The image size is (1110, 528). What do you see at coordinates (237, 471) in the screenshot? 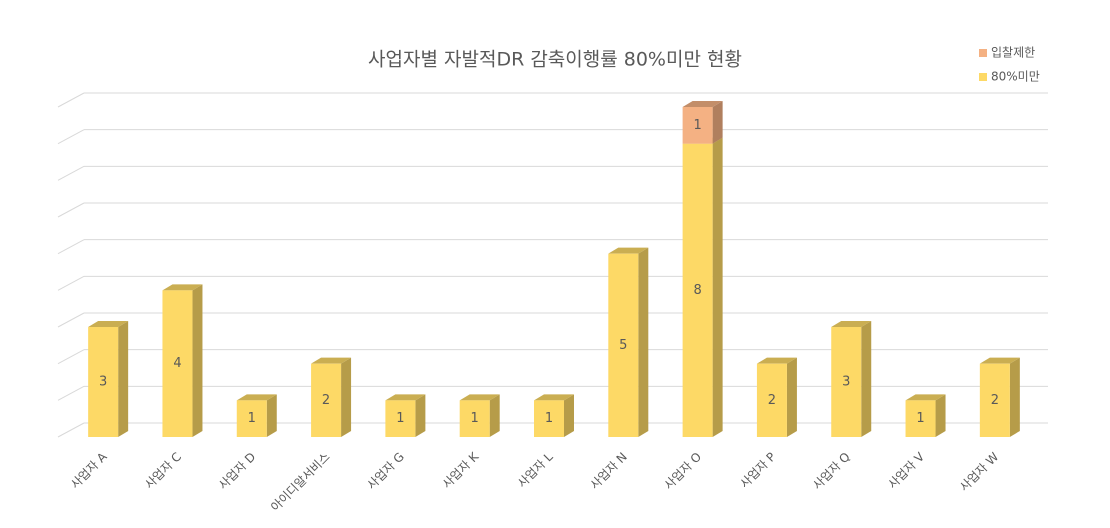
I see `x-tick-label: 사업자 D` at bounding box center [237, 471].